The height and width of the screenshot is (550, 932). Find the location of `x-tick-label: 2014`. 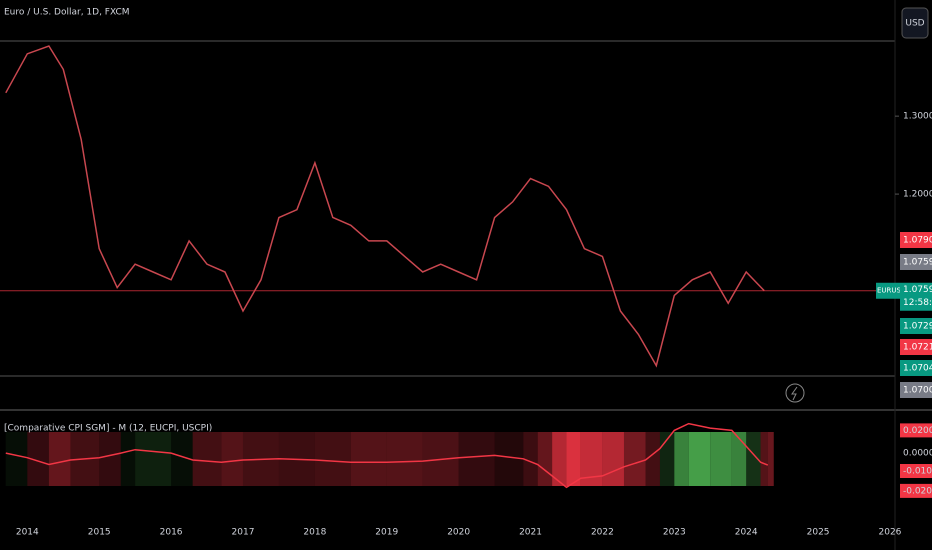

x-tick-label: 2014 is located at coordinates (27, 533).